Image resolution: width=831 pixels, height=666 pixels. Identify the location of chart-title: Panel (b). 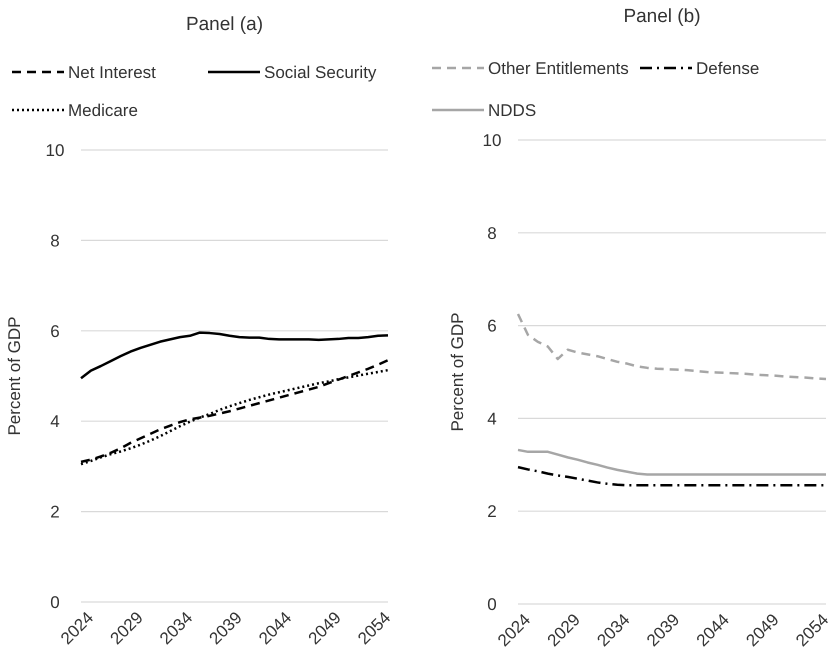
(662, 16).